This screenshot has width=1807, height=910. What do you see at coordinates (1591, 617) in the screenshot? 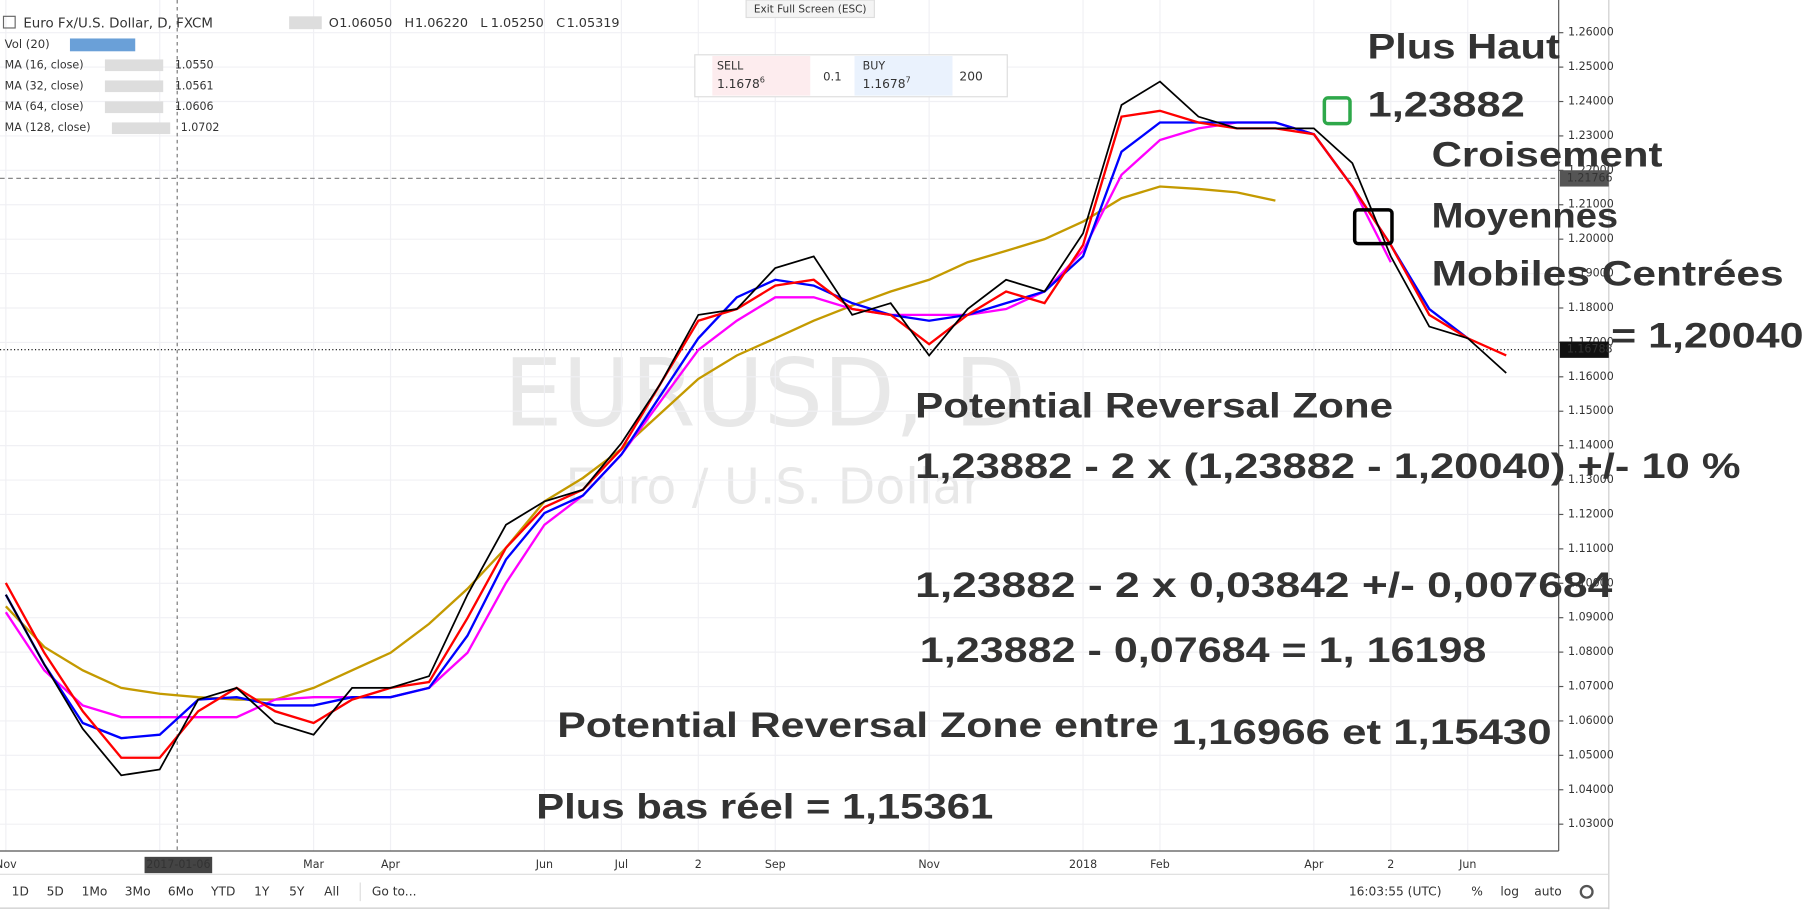
I see `y-tick-label: 1.09000` at bounding box center [1591, 617].